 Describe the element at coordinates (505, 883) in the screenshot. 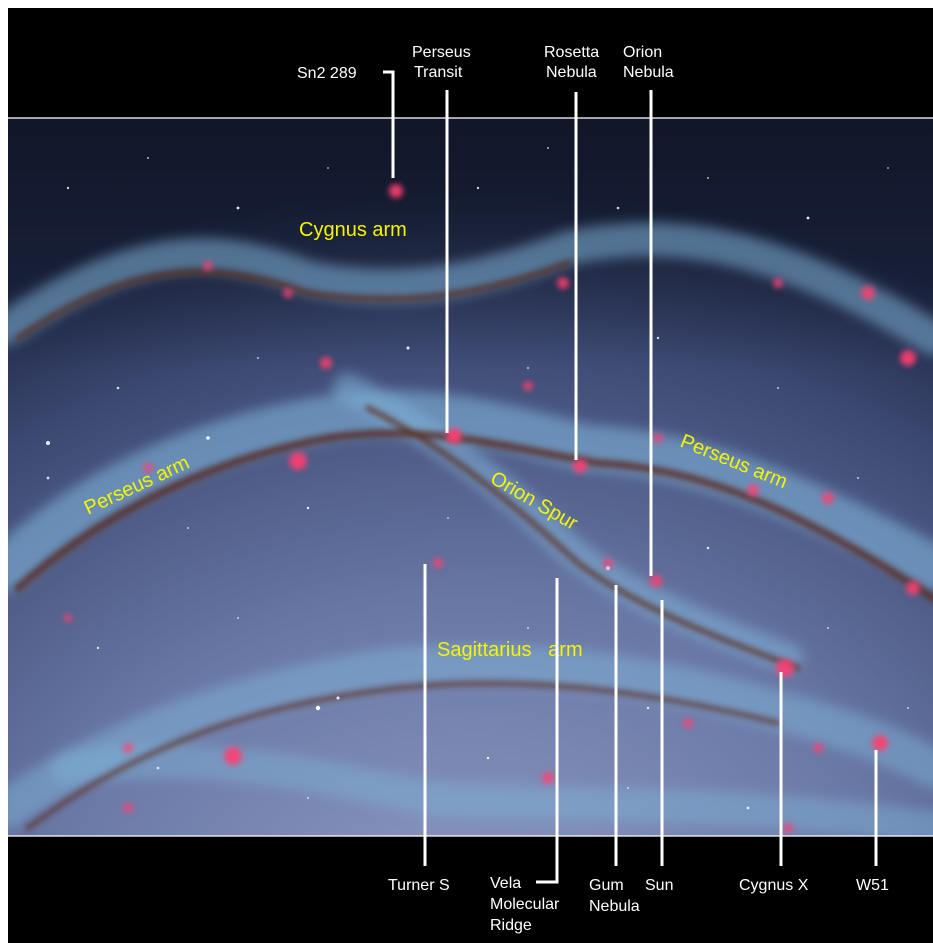

I see `vela-line-1: Vela` at that location.